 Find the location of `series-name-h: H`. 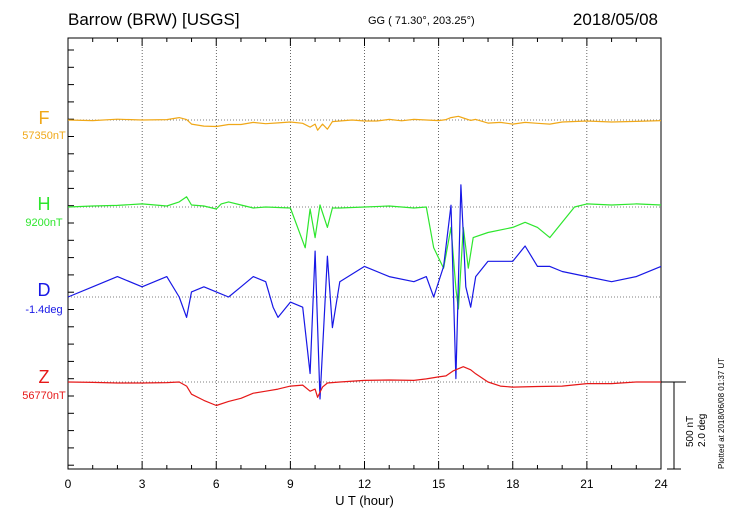

series-name-h: H is located at coordinates (44, 204).